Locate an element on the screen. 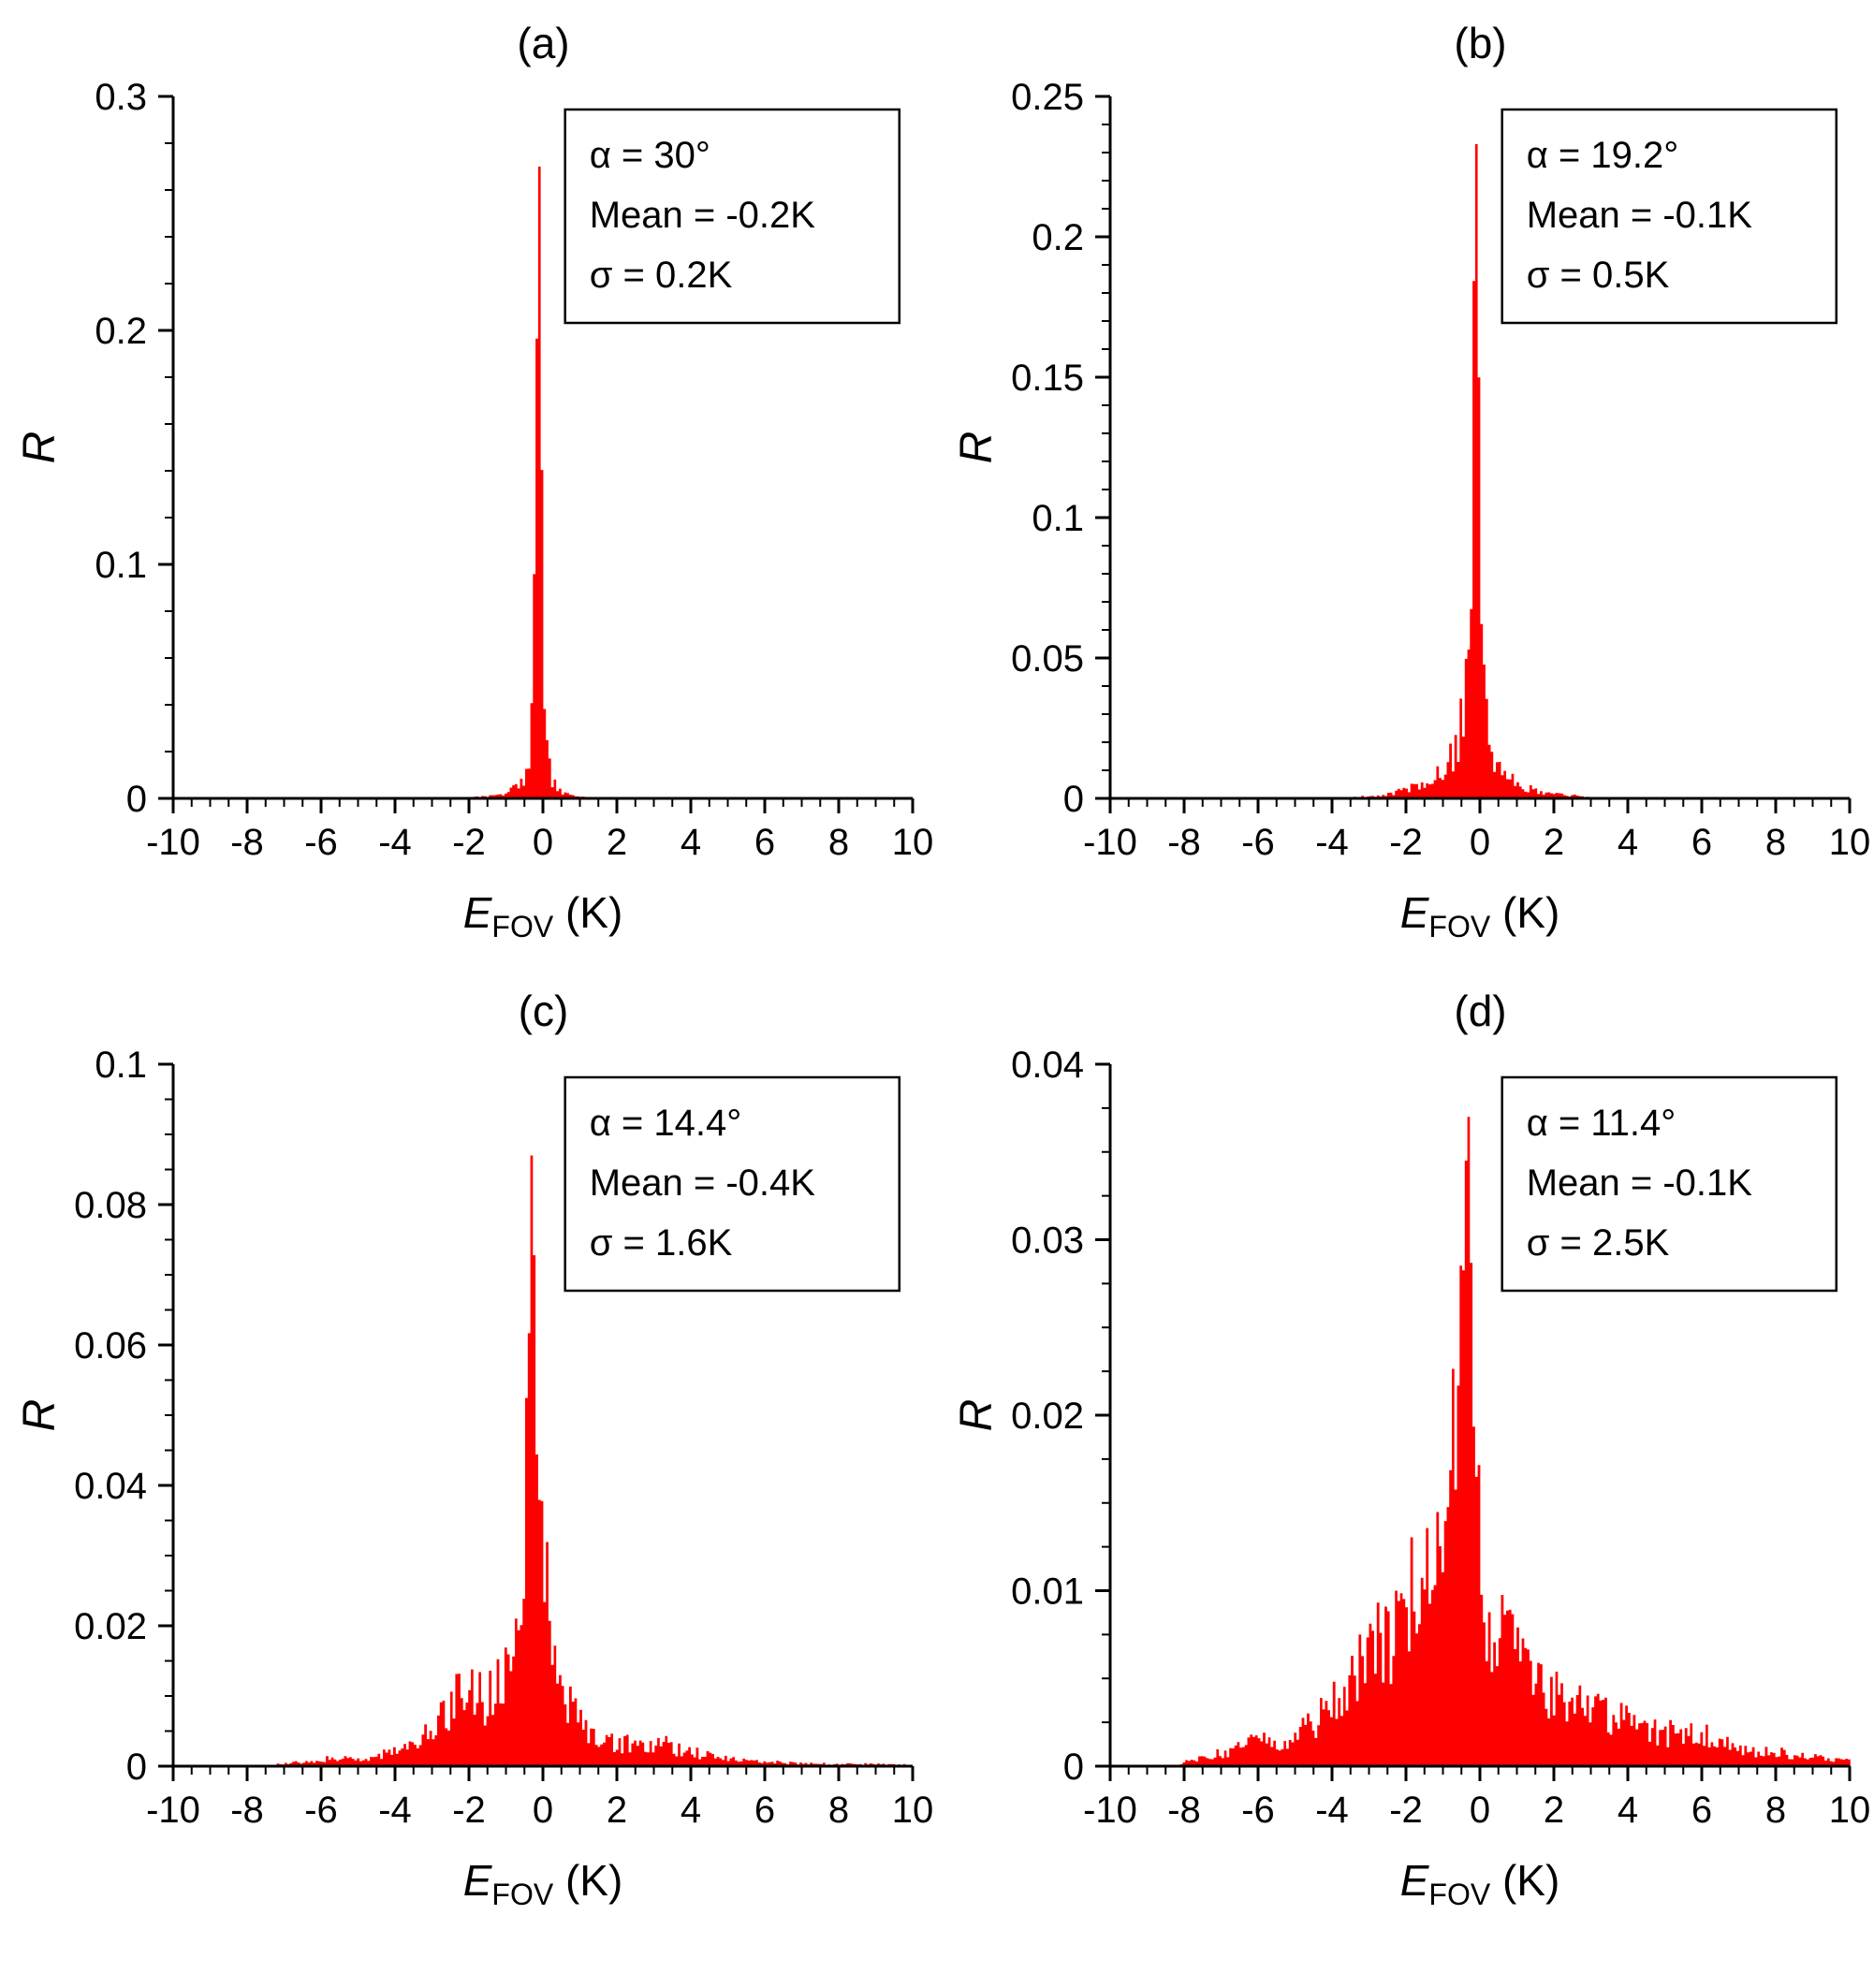  y-tick-label: 0.03 is located at coordinates (1047, 1241).